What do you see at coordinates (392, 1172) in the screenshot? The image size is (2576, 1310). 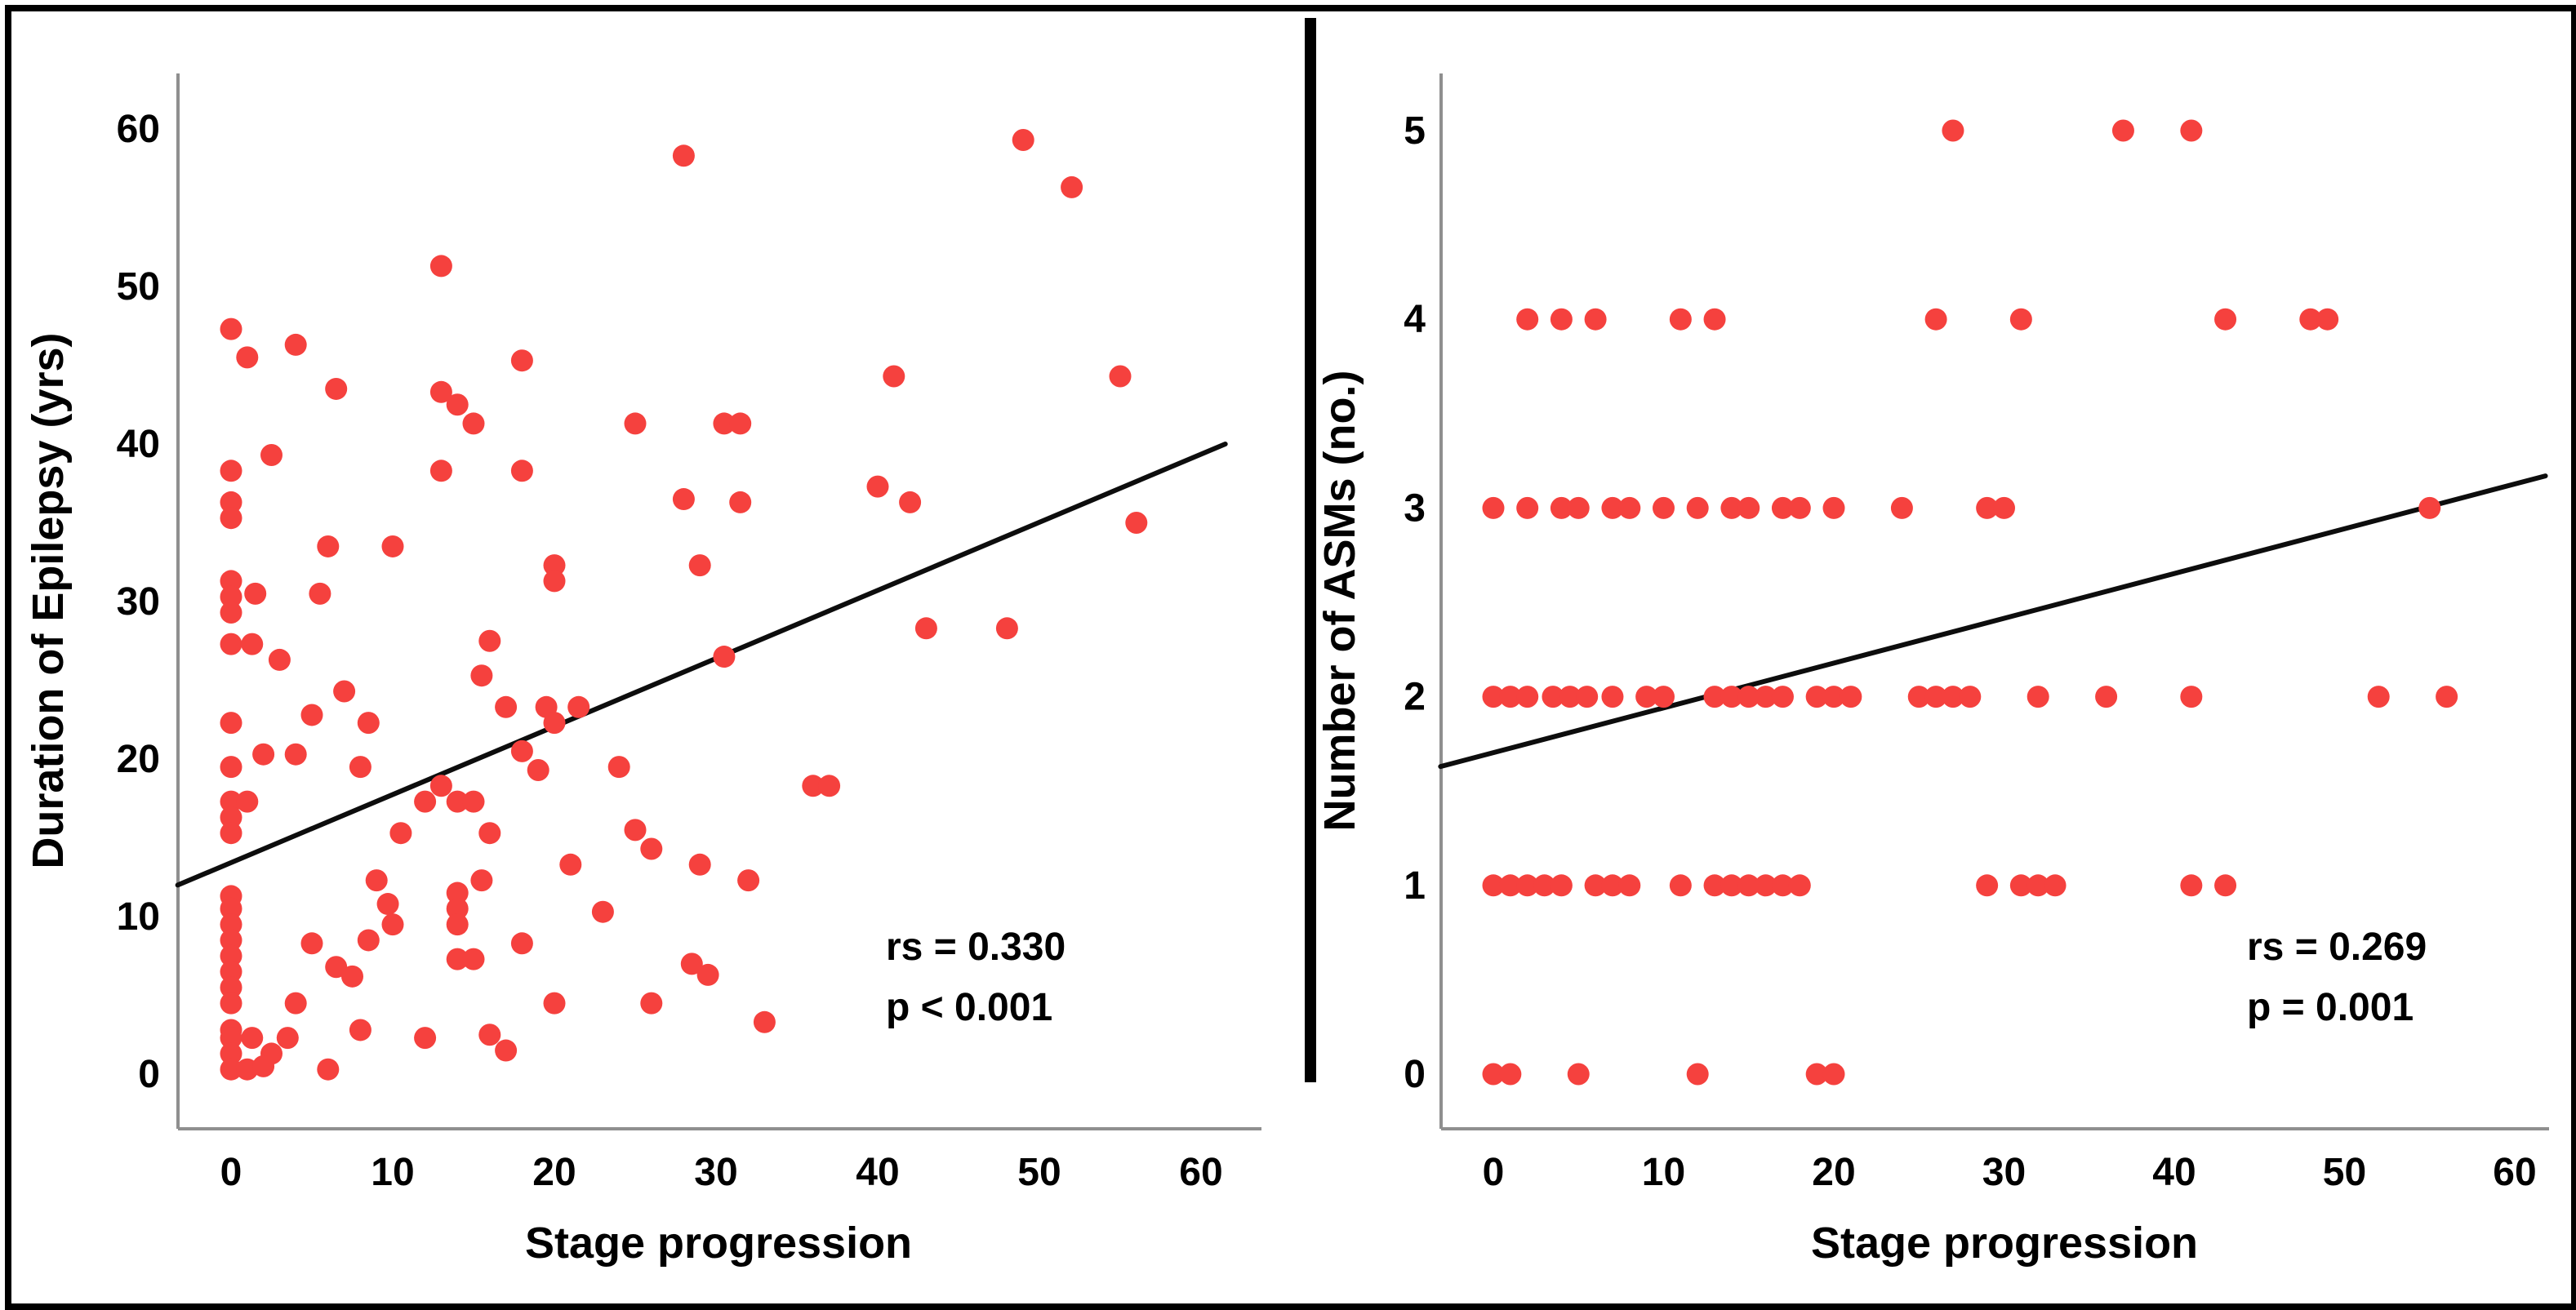 I see `x-tick-label: 10` at bounding box center [392, 1172].